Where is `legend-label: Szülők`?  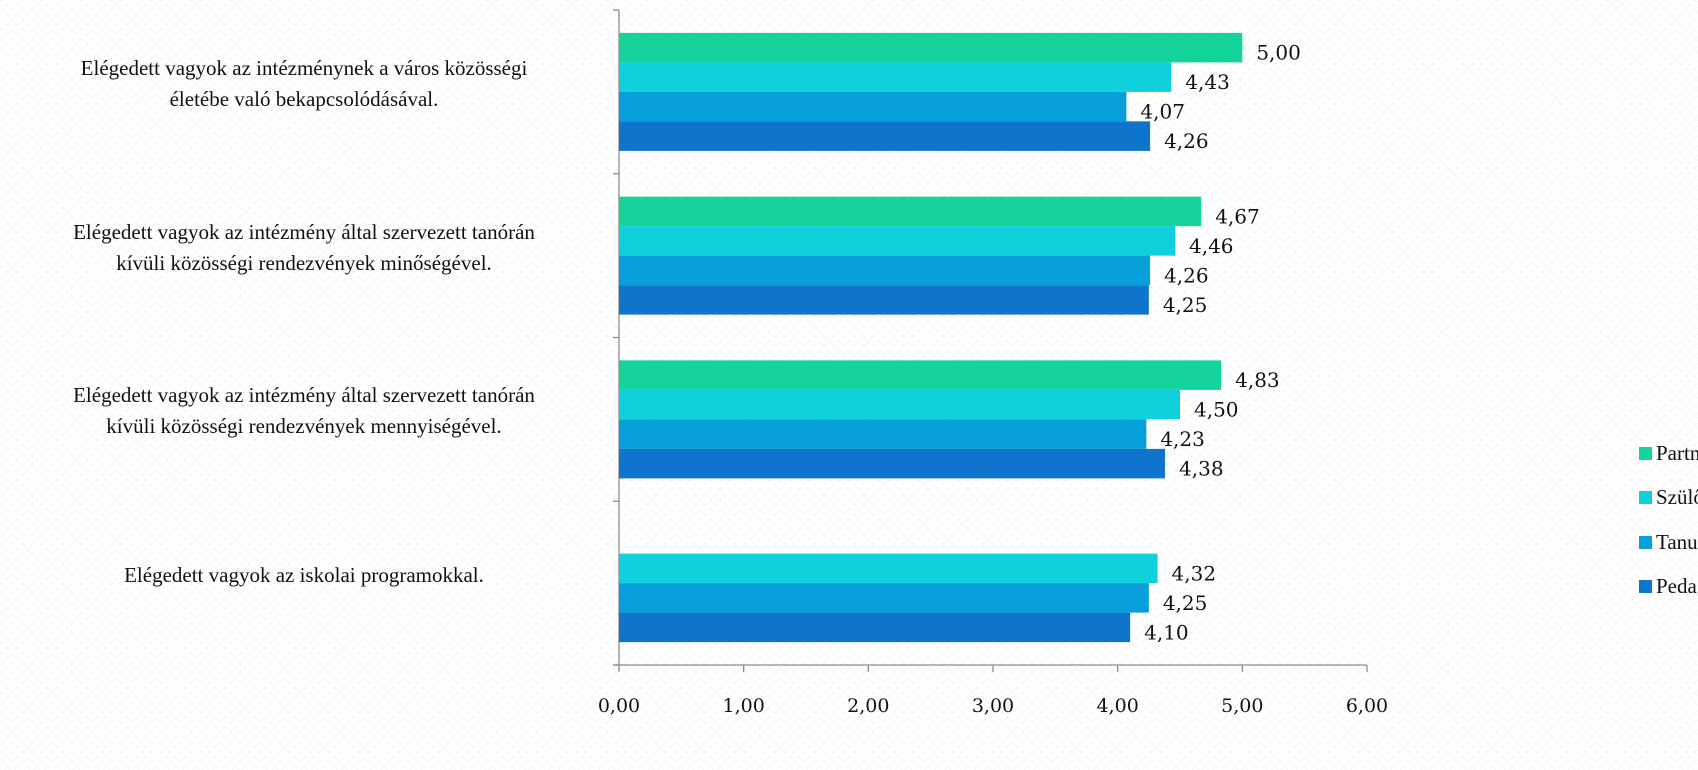
legend-label: Szülők is located at coordinates (1677, 497).